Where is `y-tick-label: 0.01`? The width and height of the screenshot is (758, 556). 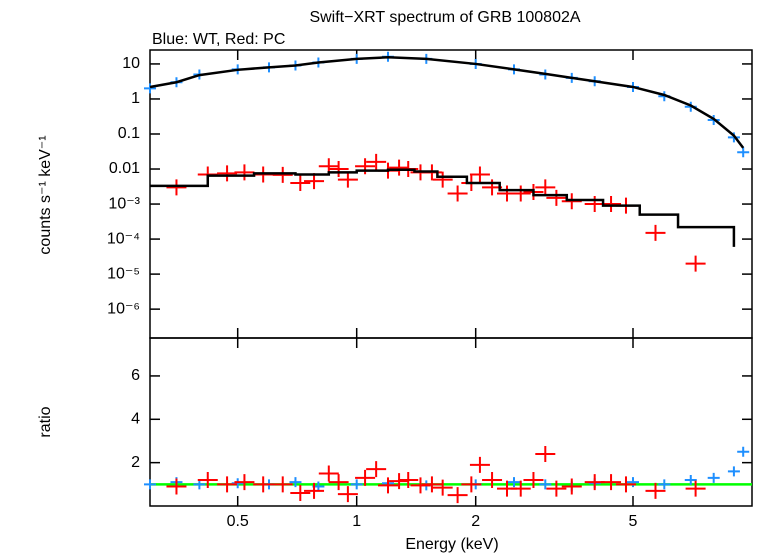 y-tick-label: 0.01 is located at coordinates (124, 168).